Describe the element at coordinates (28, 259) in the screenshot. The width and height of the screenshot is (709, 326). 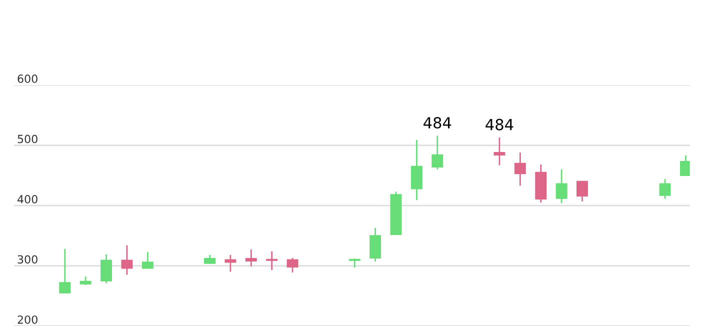
I see `y-tick-label: 300` at that location.